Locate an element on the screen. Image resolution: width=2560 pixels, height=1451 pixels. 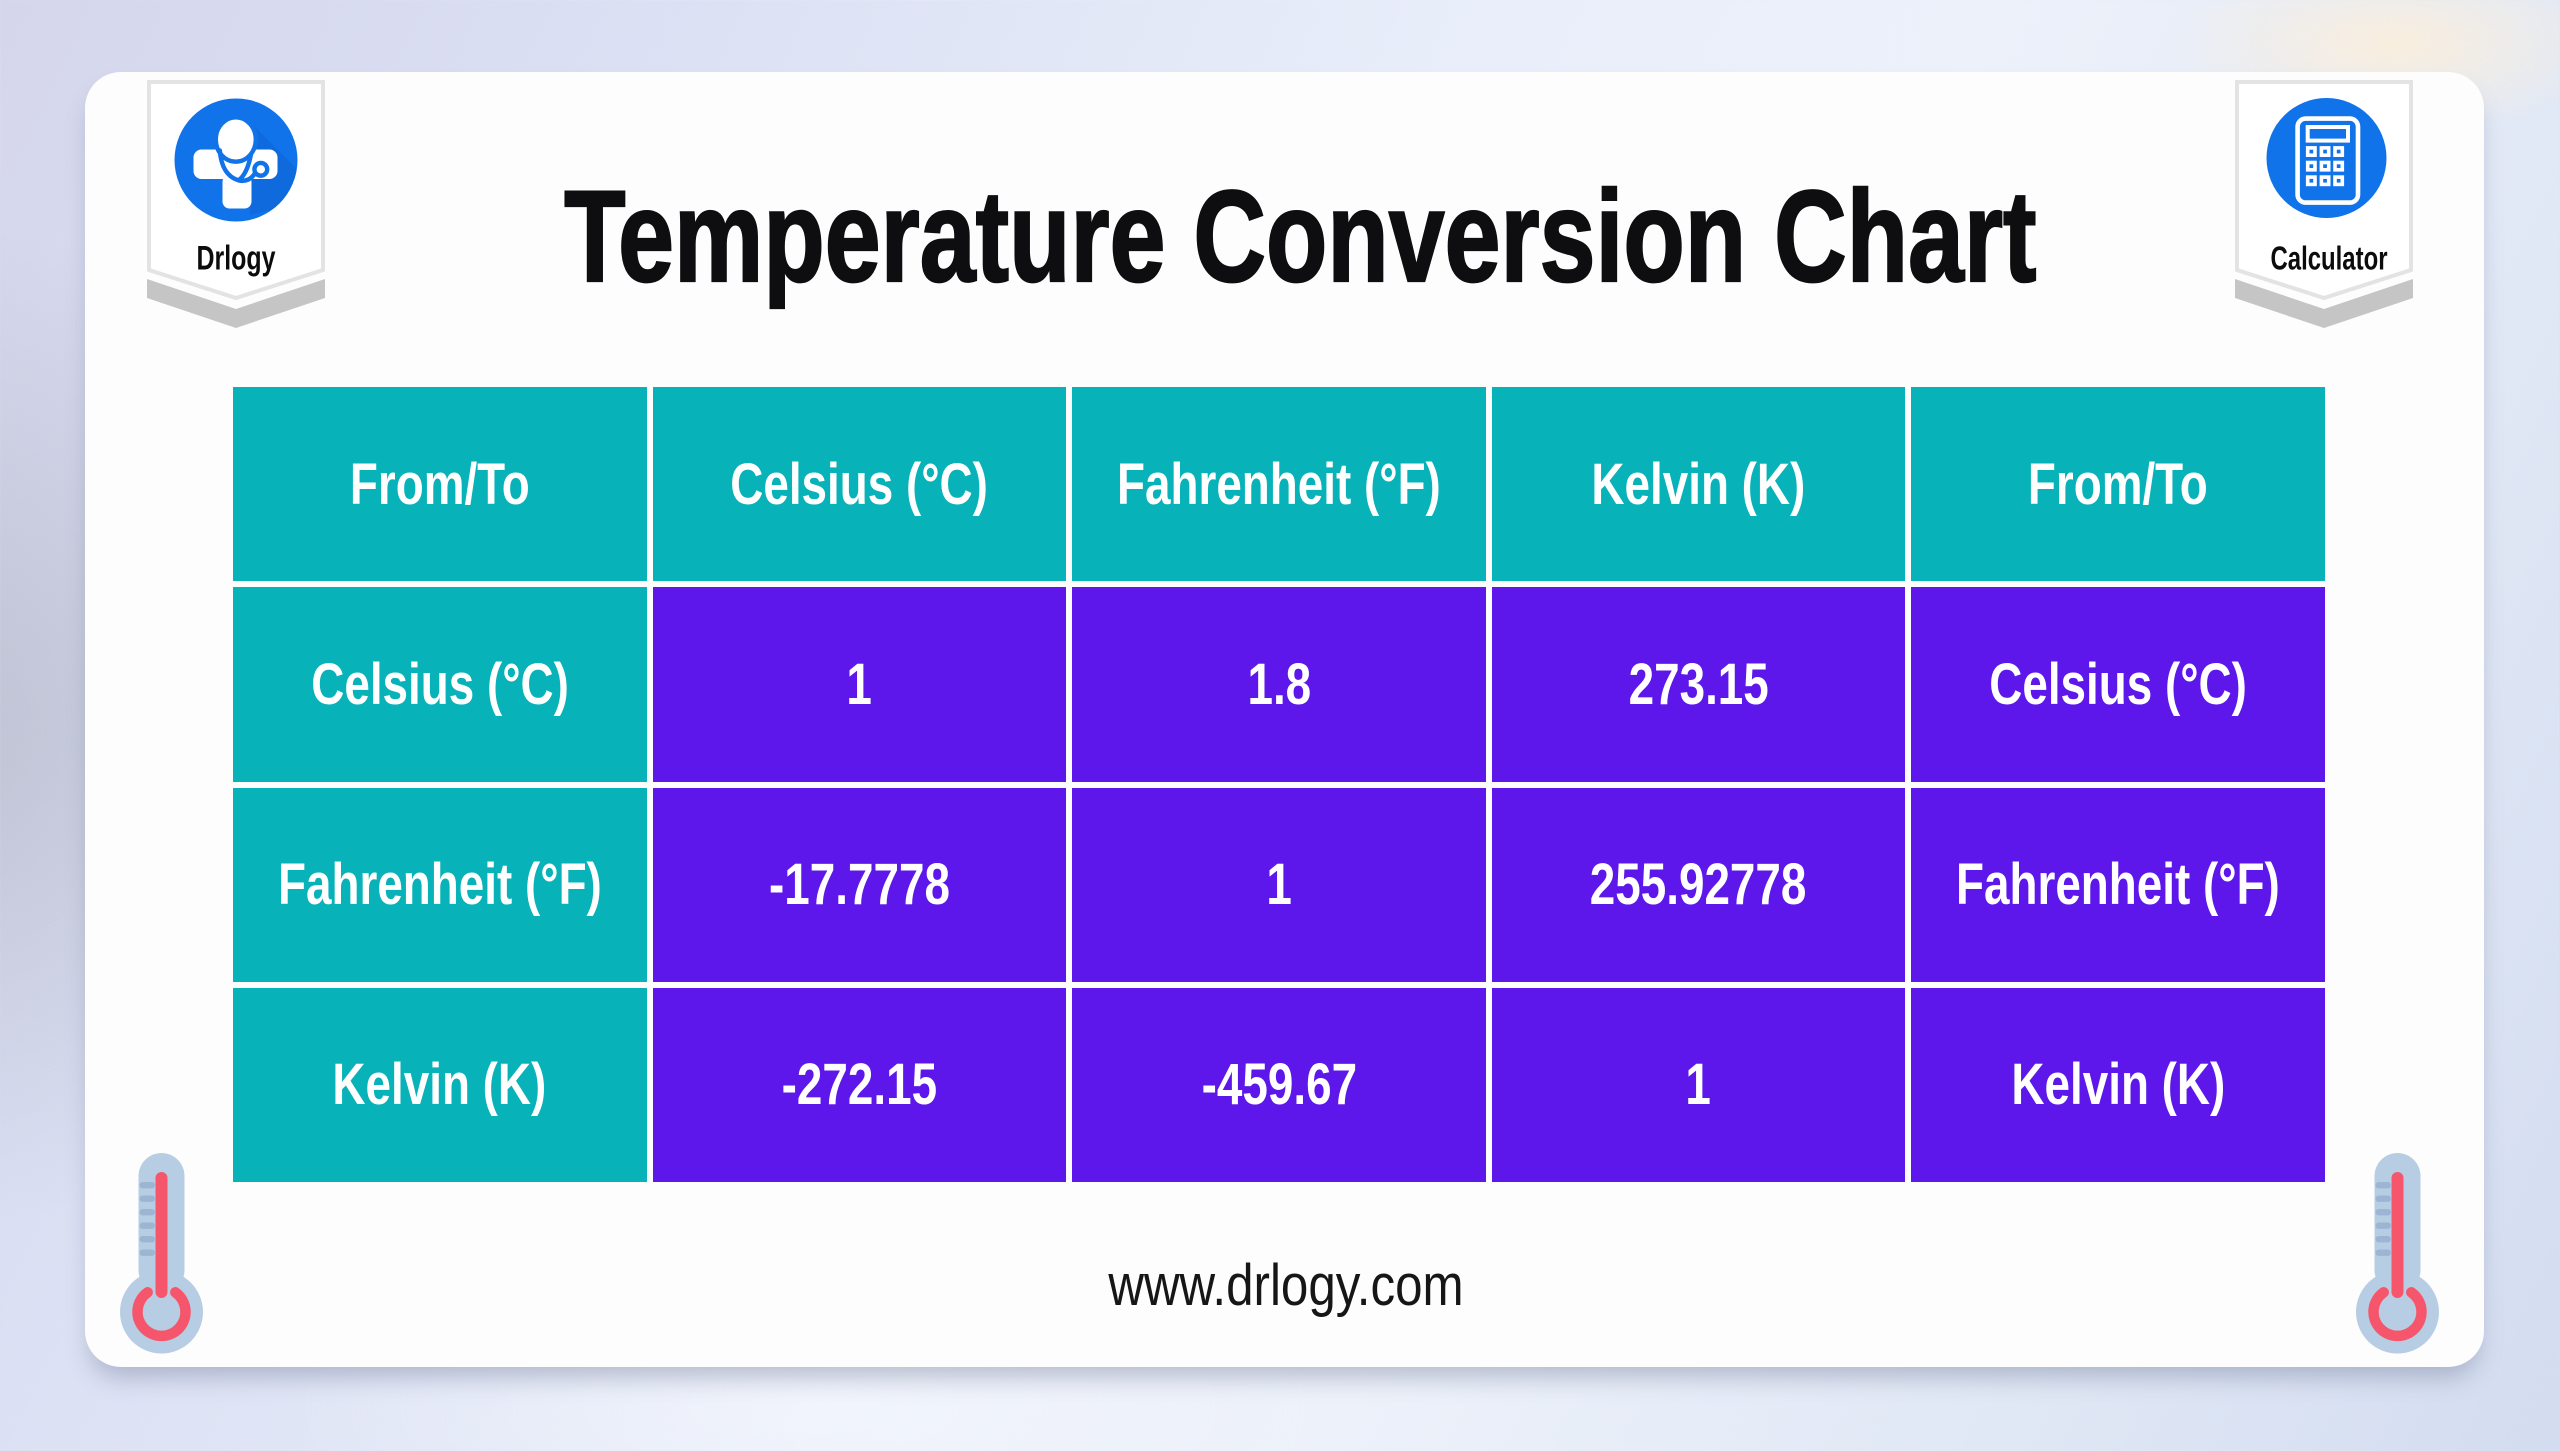
svg-text: Calculator is located at coordinates (2329, 258).